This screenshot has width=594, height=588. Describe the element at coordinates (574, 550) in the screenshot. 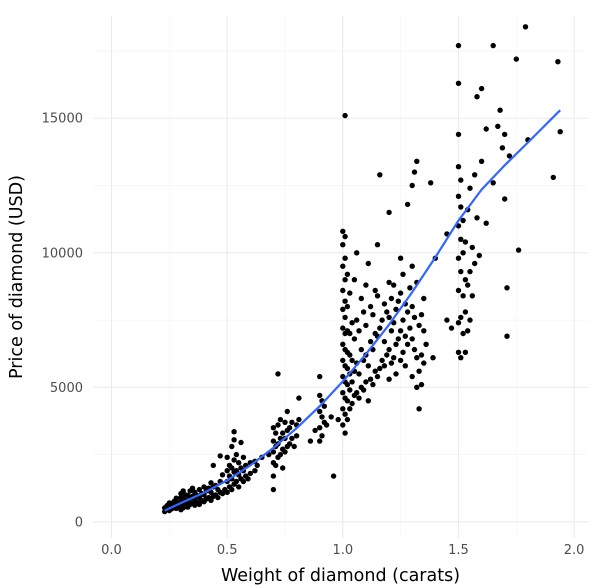

I see `x-tick-label: 2.0` at that location.